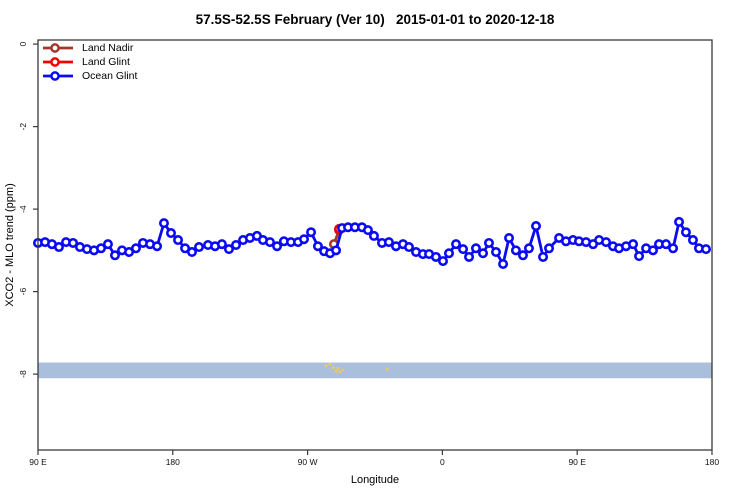  I want to click on y-tick-label: 0, so click(23, 43).